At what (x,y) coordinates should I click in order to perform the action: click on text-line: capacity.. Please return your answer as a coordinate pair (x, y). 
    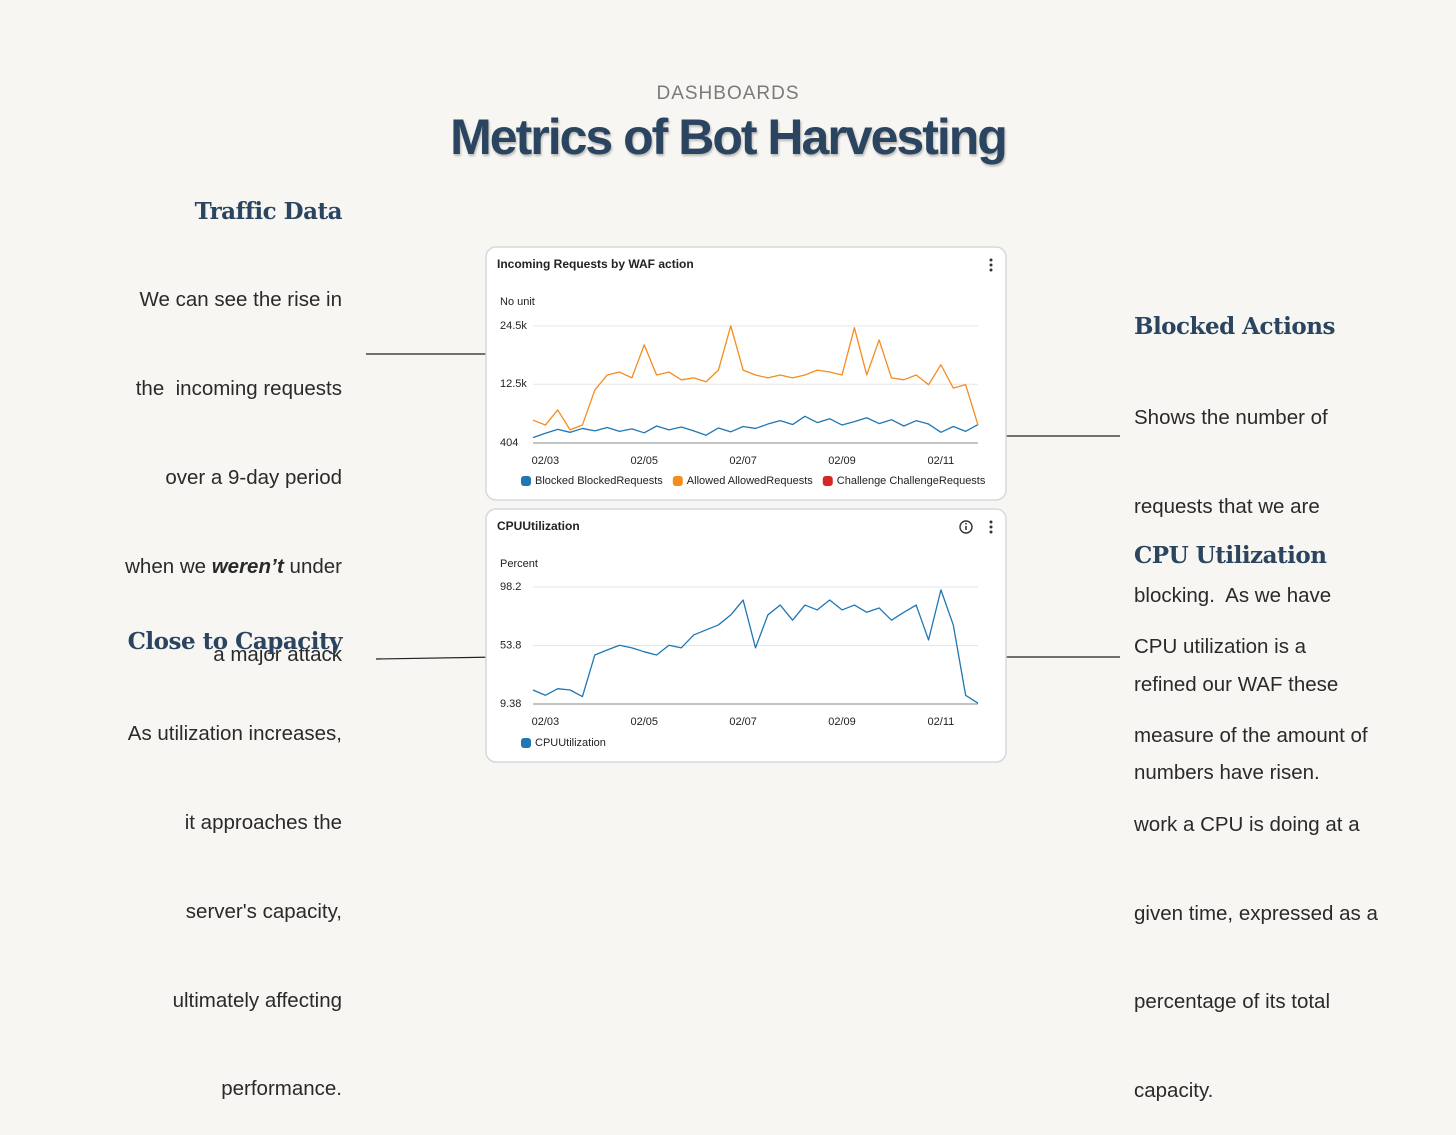
    Looking at the image, I should click on (1174, 1091).